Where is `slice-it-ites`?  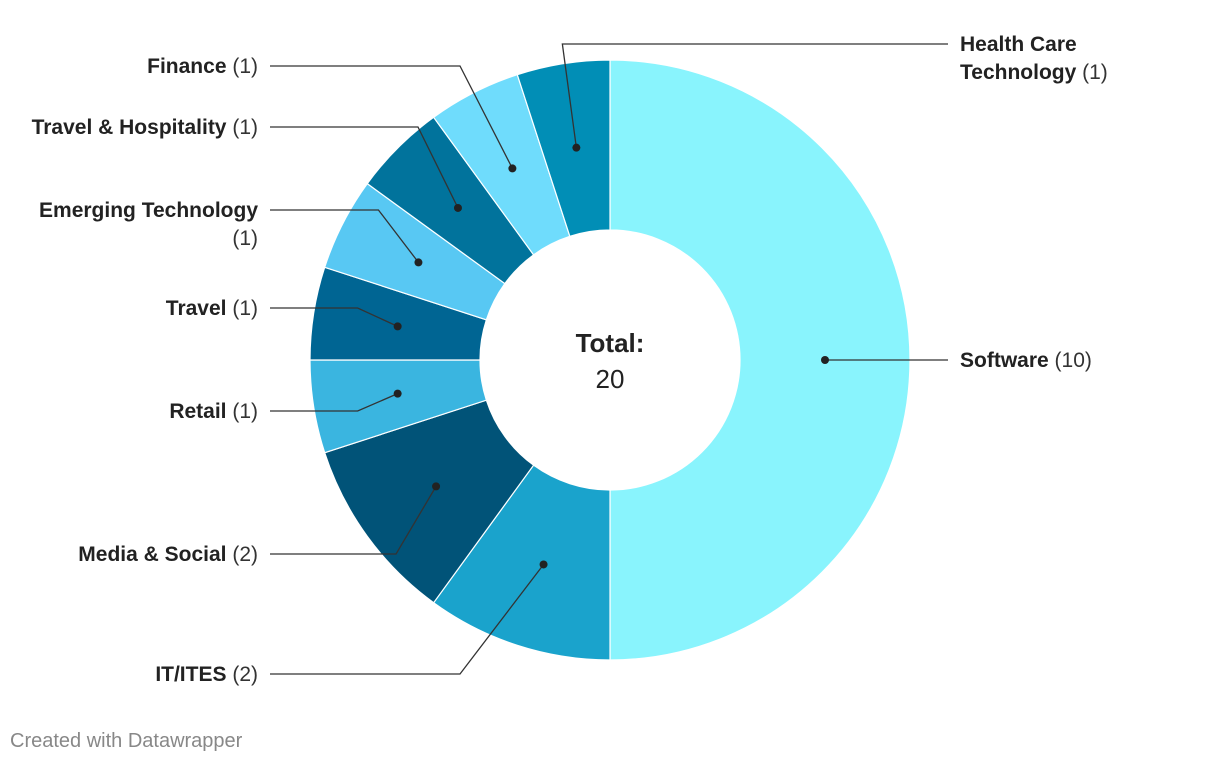 slice-it-ites is located at coordinates (521, 562).